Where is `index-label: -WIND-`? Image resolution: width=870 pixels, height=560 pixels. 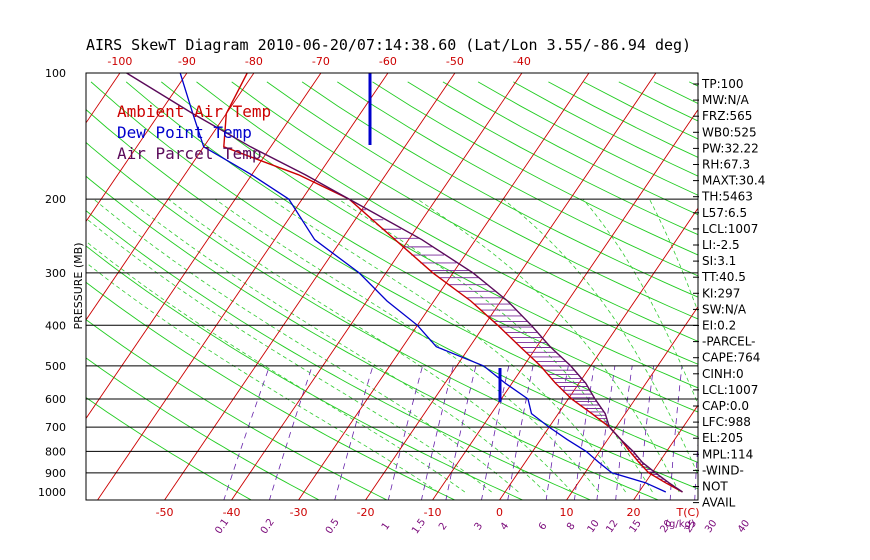
index-label: -WIND- is located at coordinates (723, 470).